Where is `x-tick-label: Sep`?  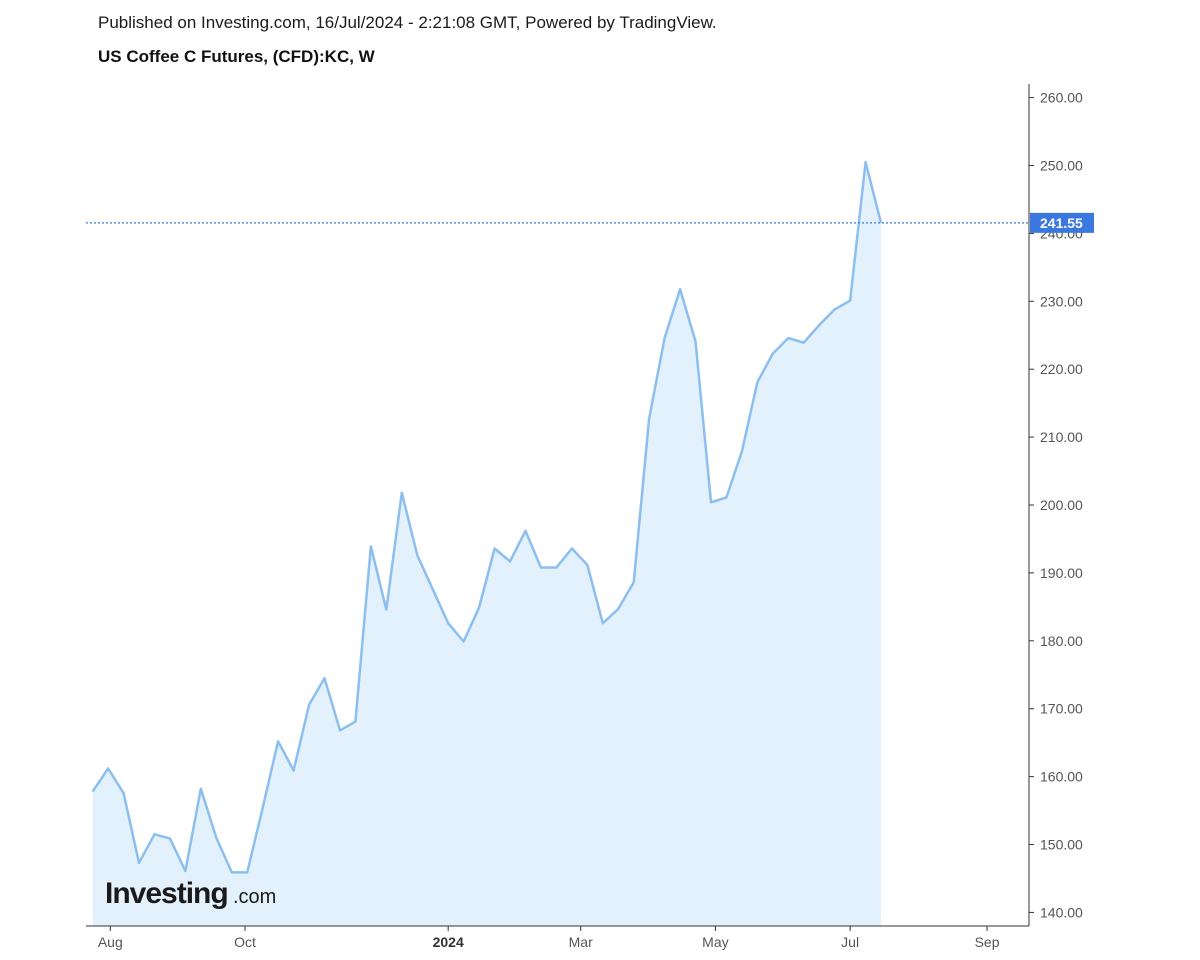
x-tick-label: Sep is located at coordinates (987, 942).